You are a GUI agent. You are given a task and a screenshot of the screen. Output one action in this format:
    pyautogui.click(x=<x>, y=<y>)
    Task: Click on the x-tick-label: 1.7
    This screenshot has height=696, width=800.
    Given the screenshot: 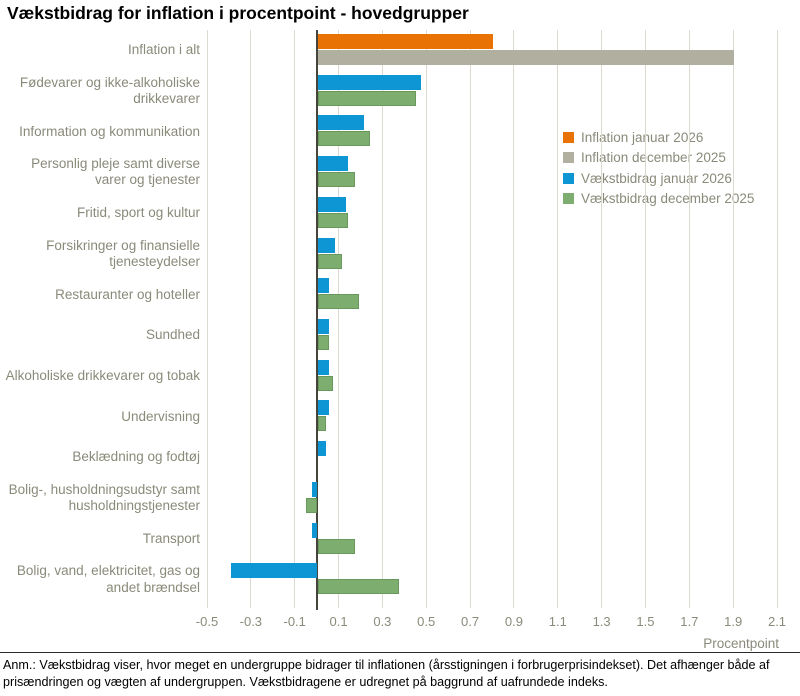 What is the action you would take?
    pyautogui.click(x=689, y=621)
    